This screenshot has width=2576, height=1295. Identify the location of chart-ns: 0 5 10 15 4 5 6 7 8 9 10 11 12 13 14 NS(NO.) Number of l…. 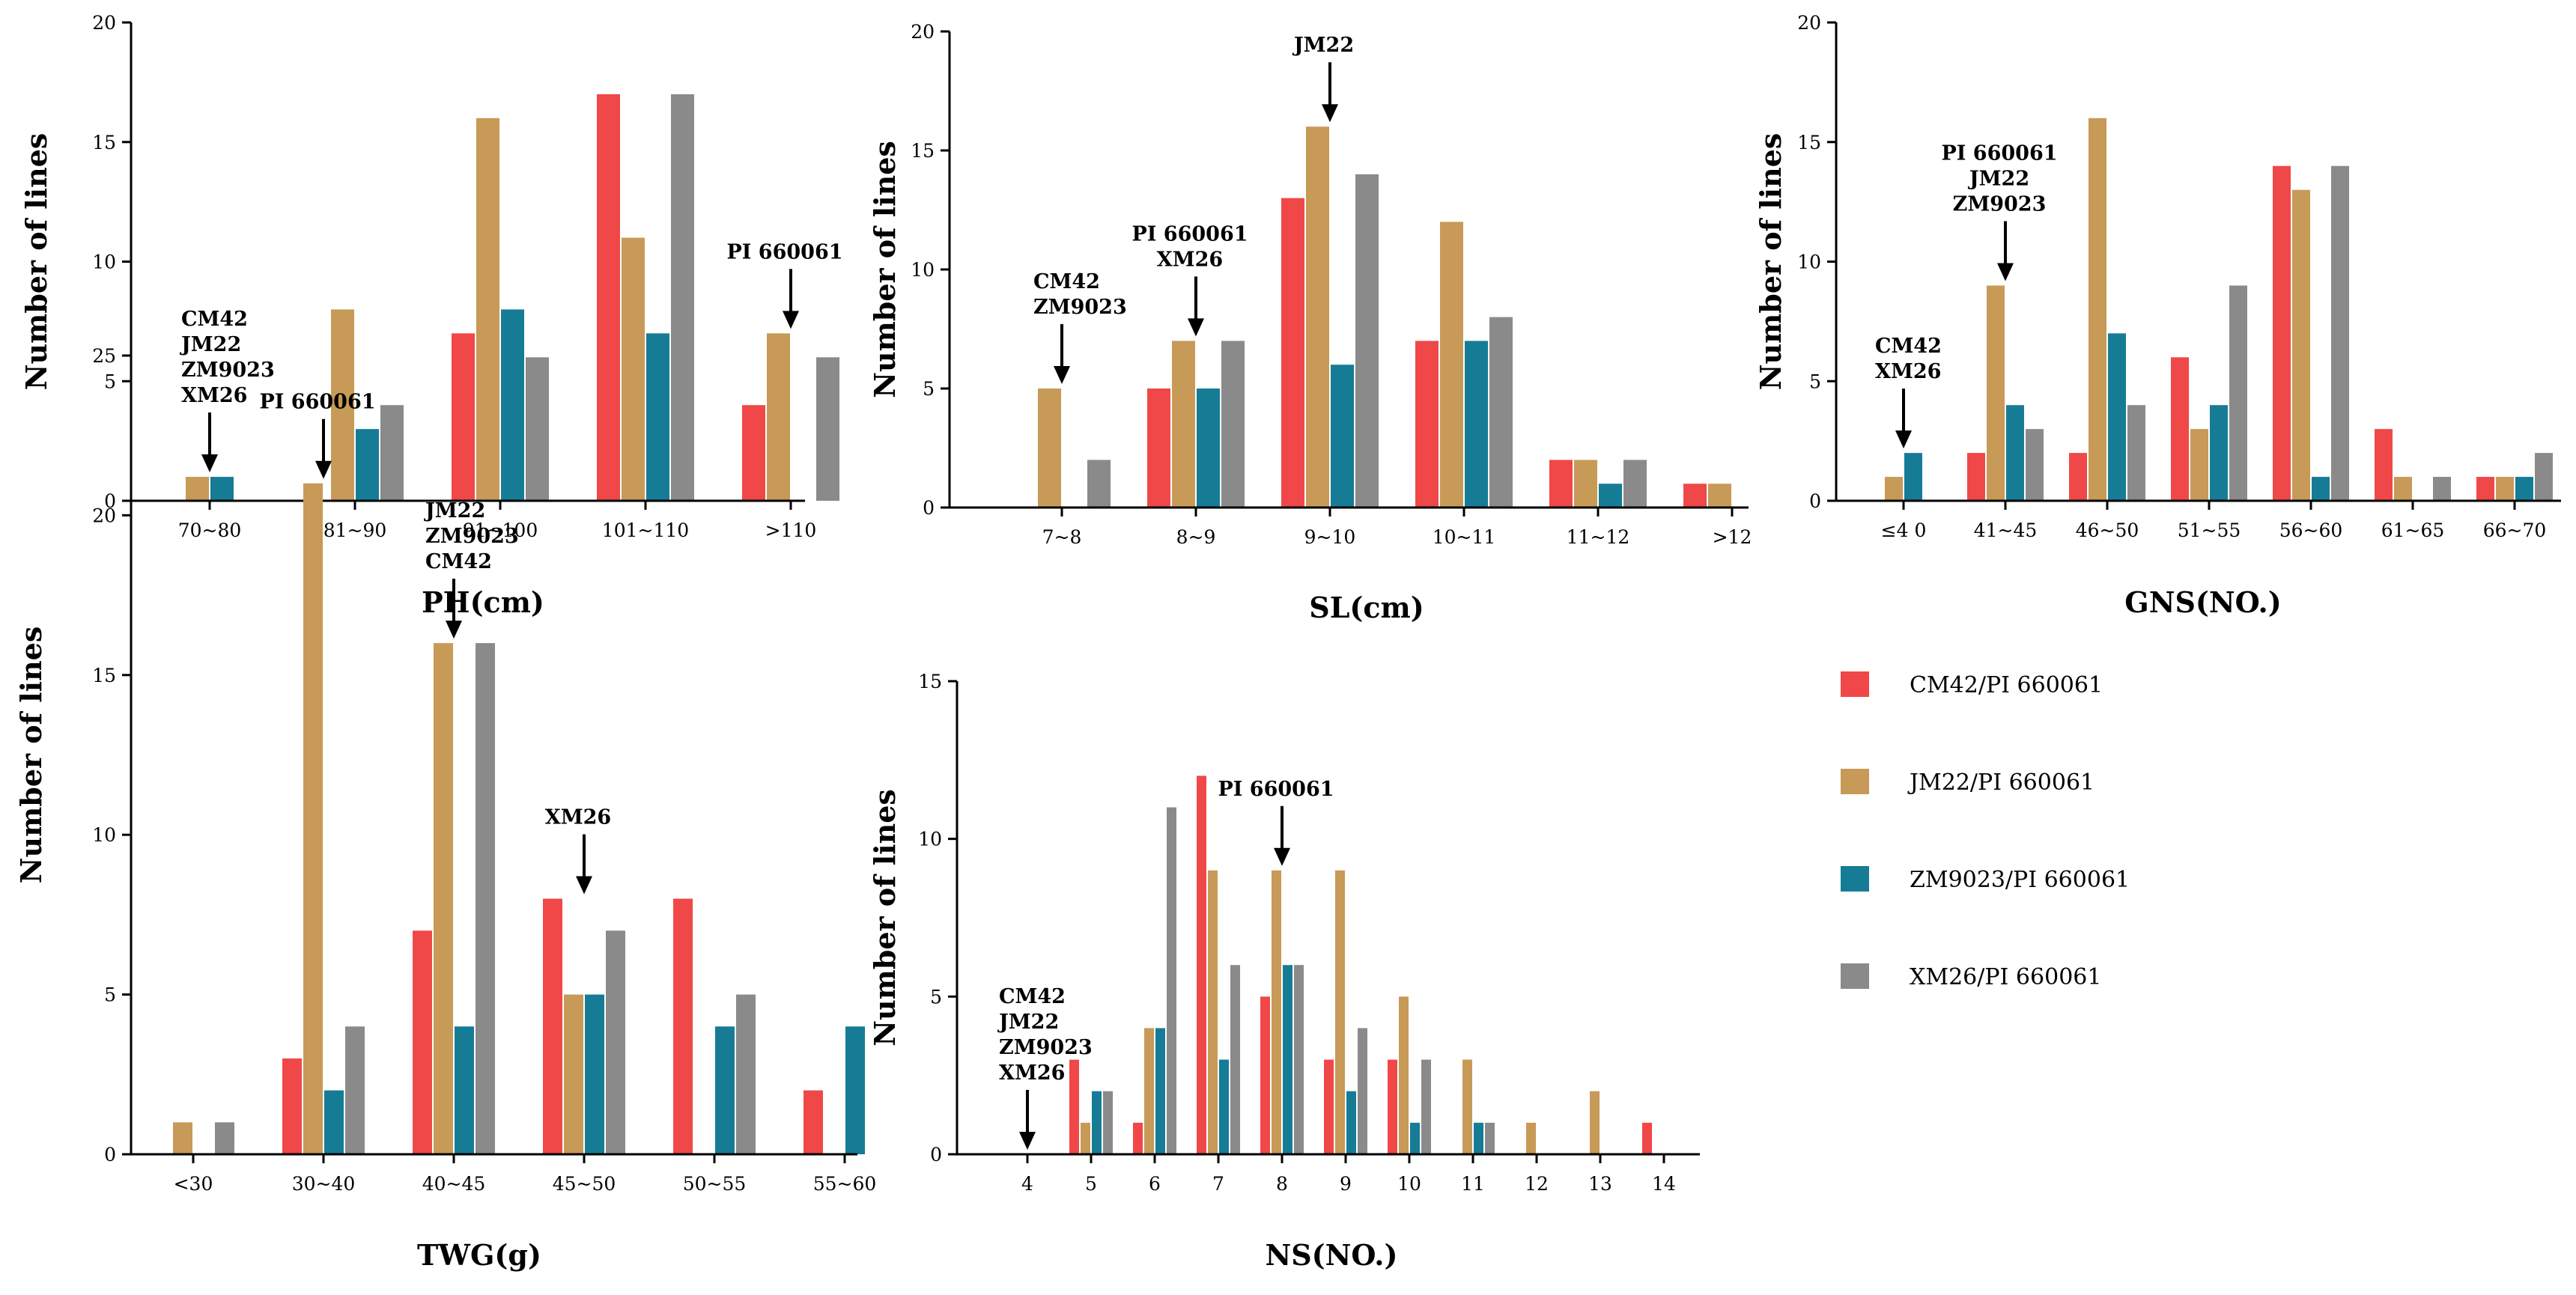
(1284, 971).